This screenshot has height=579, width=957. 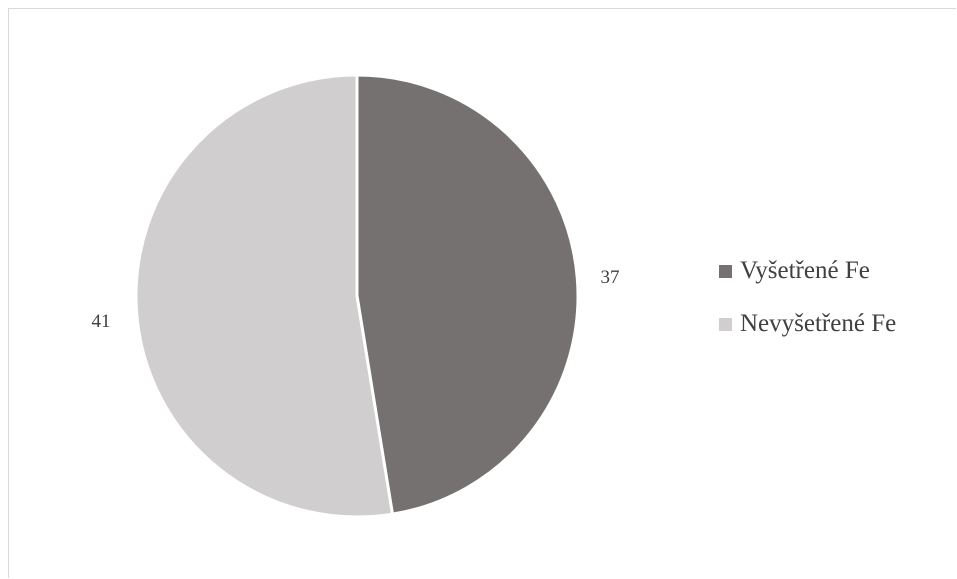 I want to click on legend-label-vysetrene: Vyšetřené Fe, so click(x=805, y=270).